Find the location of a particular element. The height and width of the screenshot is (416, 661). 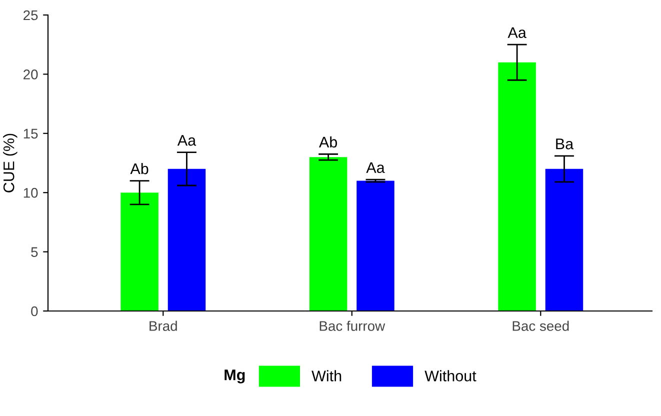

x-tick-label: Bac seed is located at coordinates (540, 325).